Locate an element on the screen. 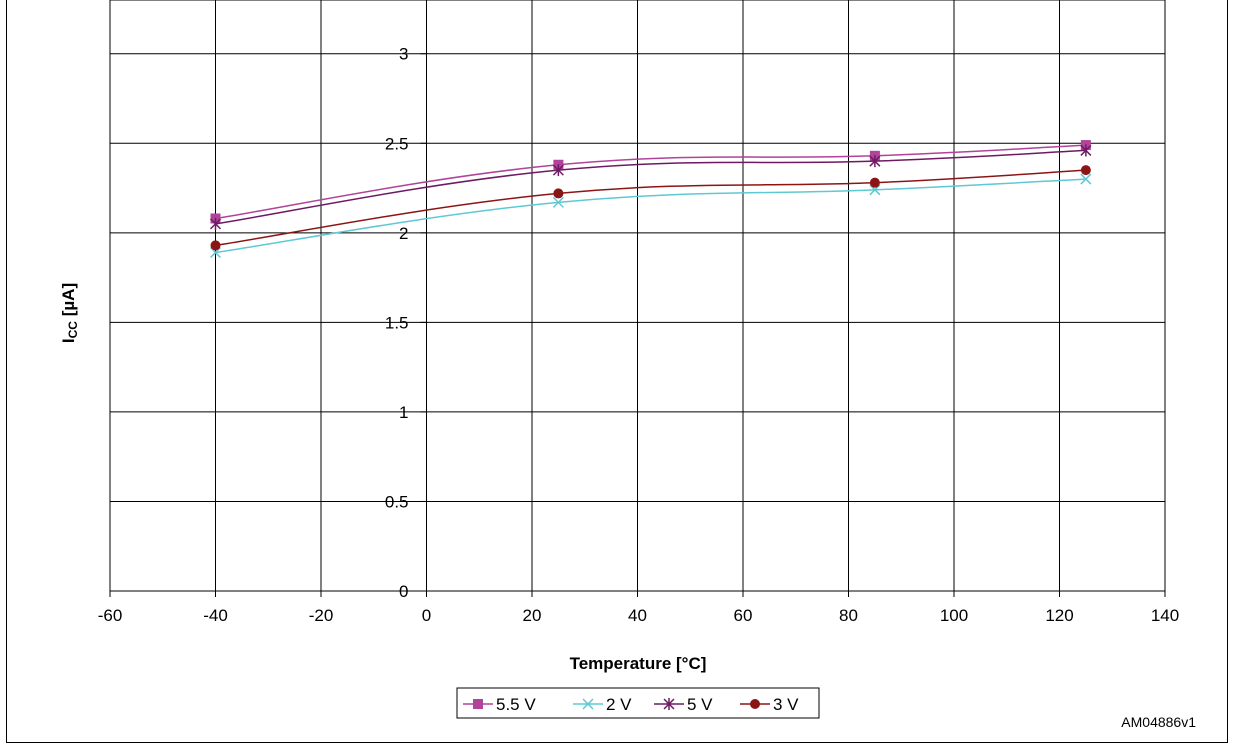 This screenshot has height=749, width=1234. series-line-2-v is located at coordinates (650, 216).